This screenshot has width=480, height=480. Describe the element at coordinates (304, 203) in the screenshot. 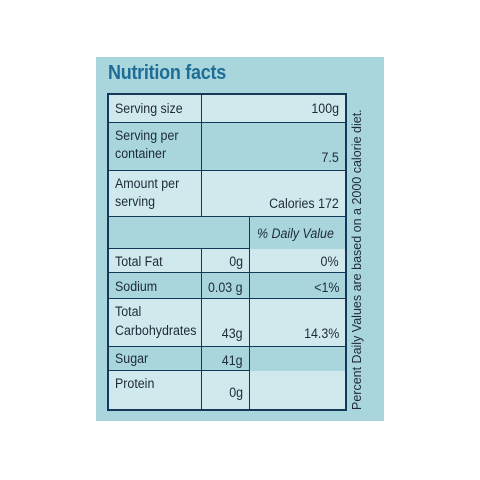

I see `calories-value: Calories 172` at that location.